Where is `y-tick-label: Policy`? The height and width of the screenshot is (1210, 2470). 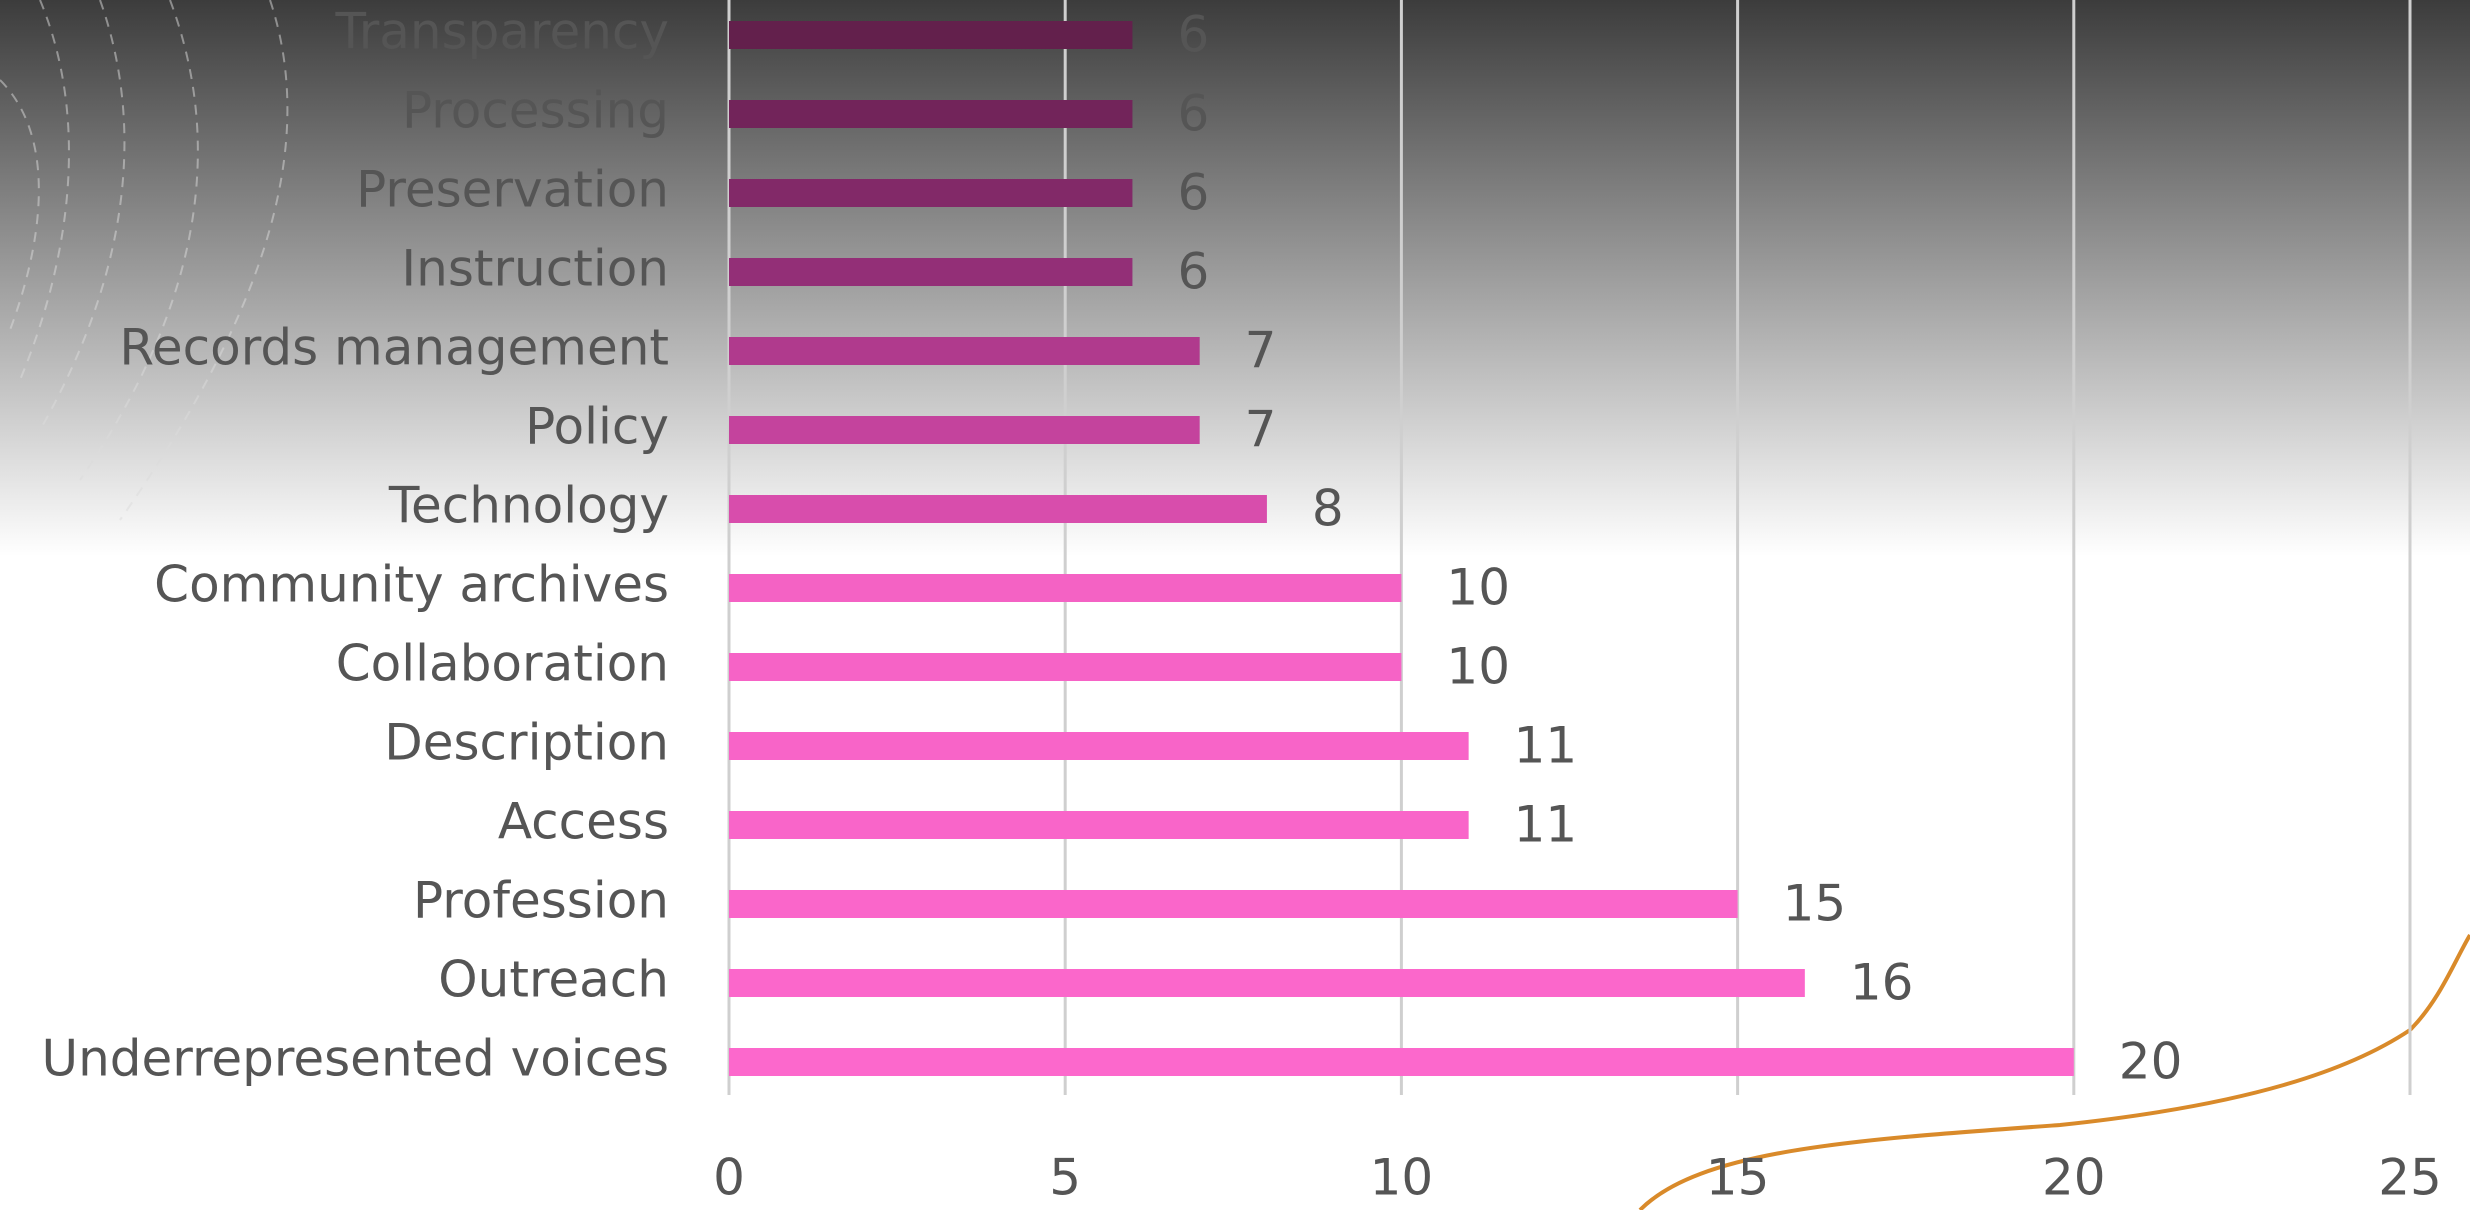
y-tick-label: Policy is located at coordinates (597, 427).